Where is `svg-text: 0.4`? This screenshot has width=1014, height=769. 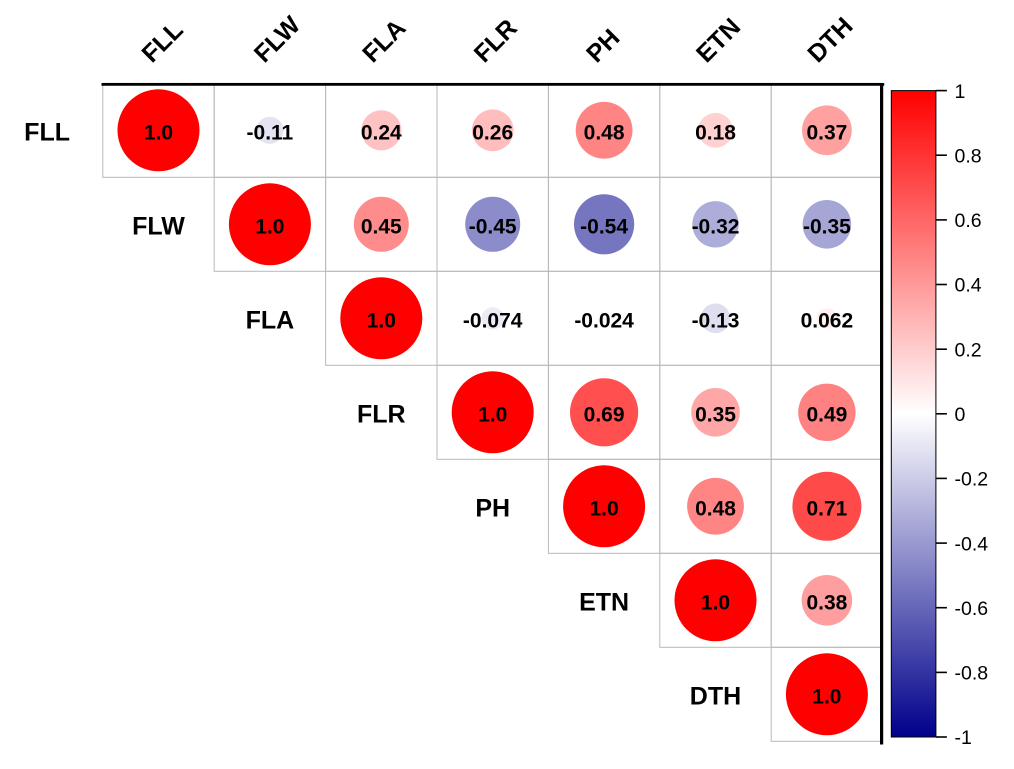 svg-text: 0.4 is located at coordinates (968, 286).